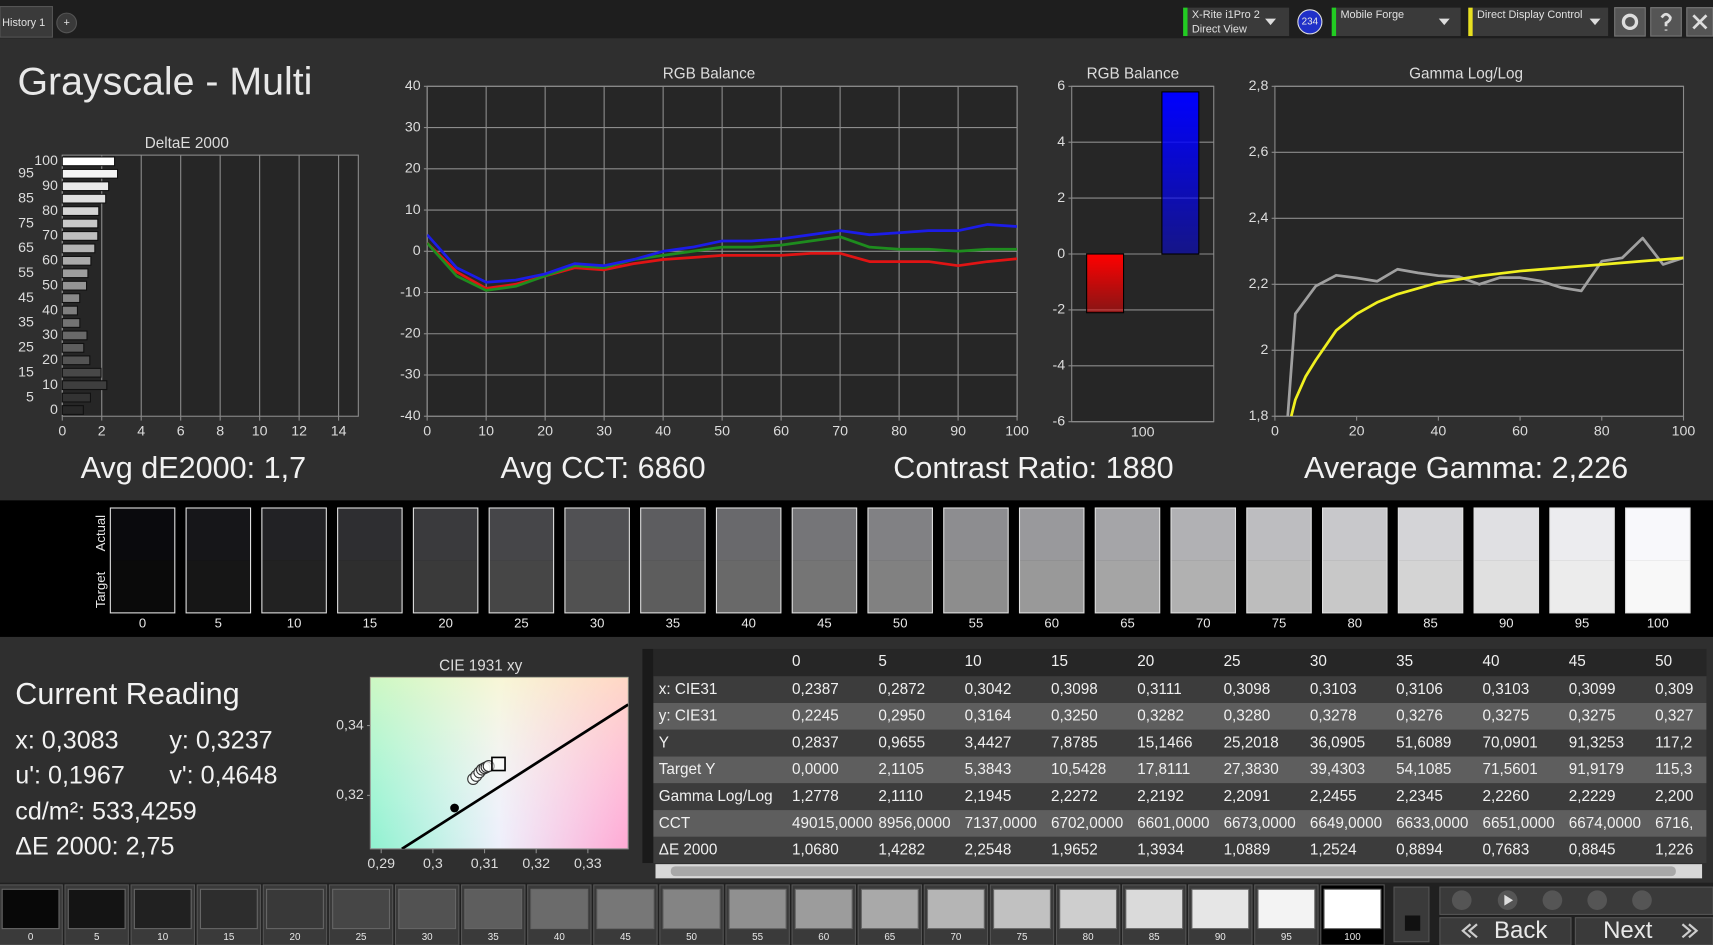 The height and width of the screenshot is (945, 1713). I want to click on loop-button, so click(1597, 900).